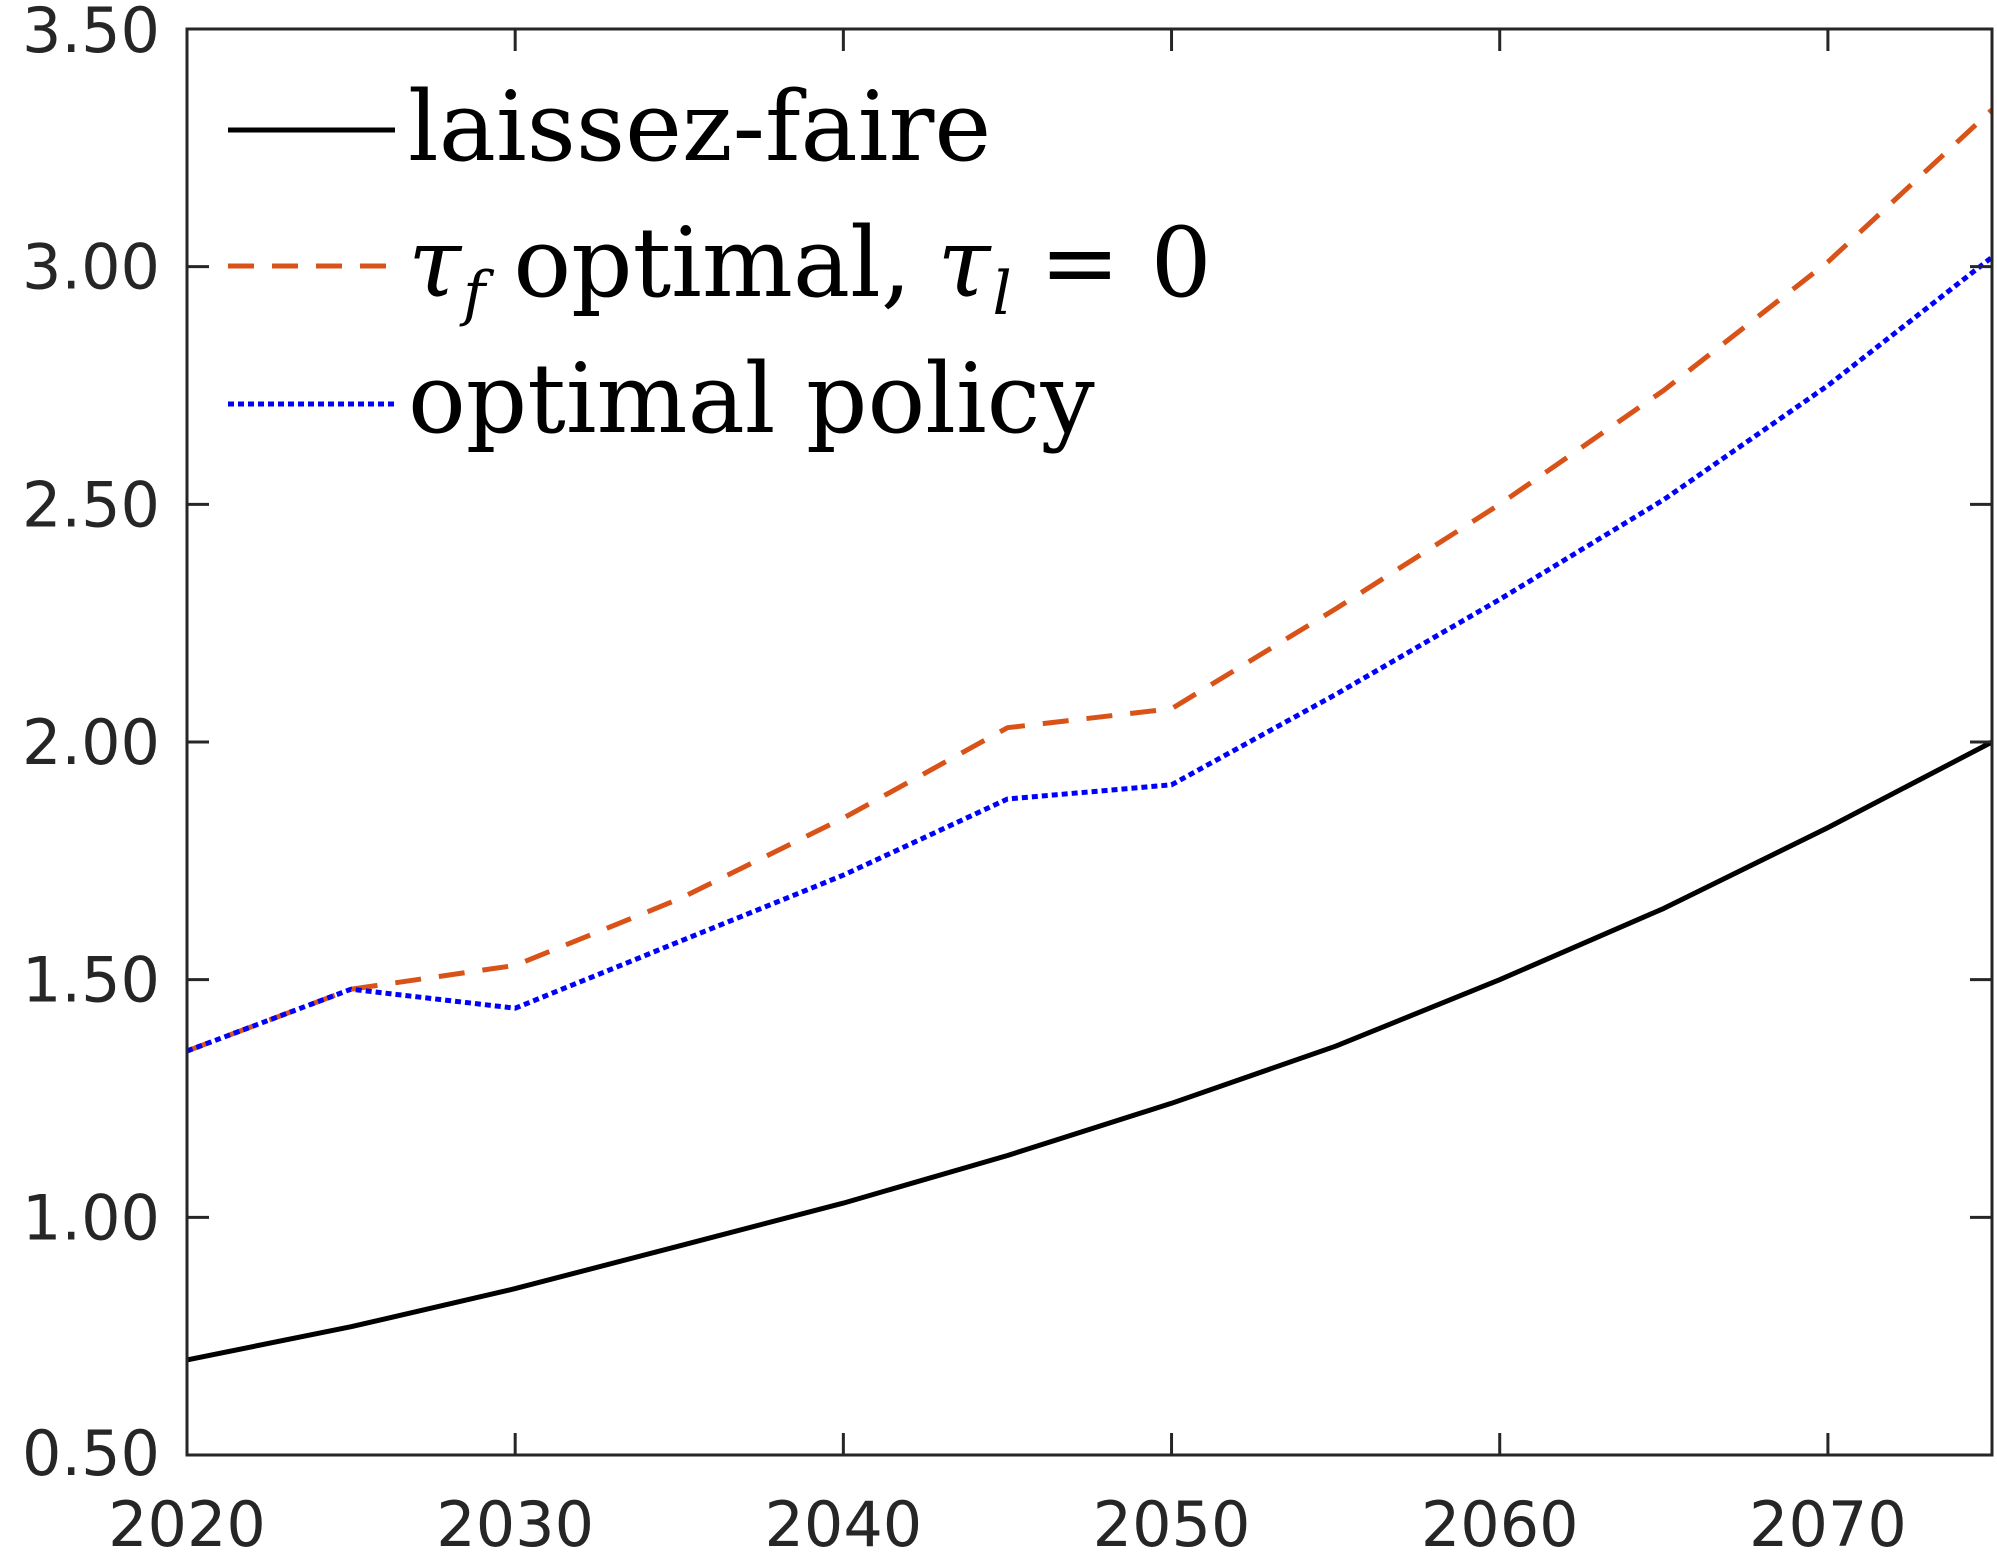  What do you see at coordinates (699, 127) in the screenshot?
I see `legend-label-laissez-faire: laissez-faire` at bounding box center [699, 127].